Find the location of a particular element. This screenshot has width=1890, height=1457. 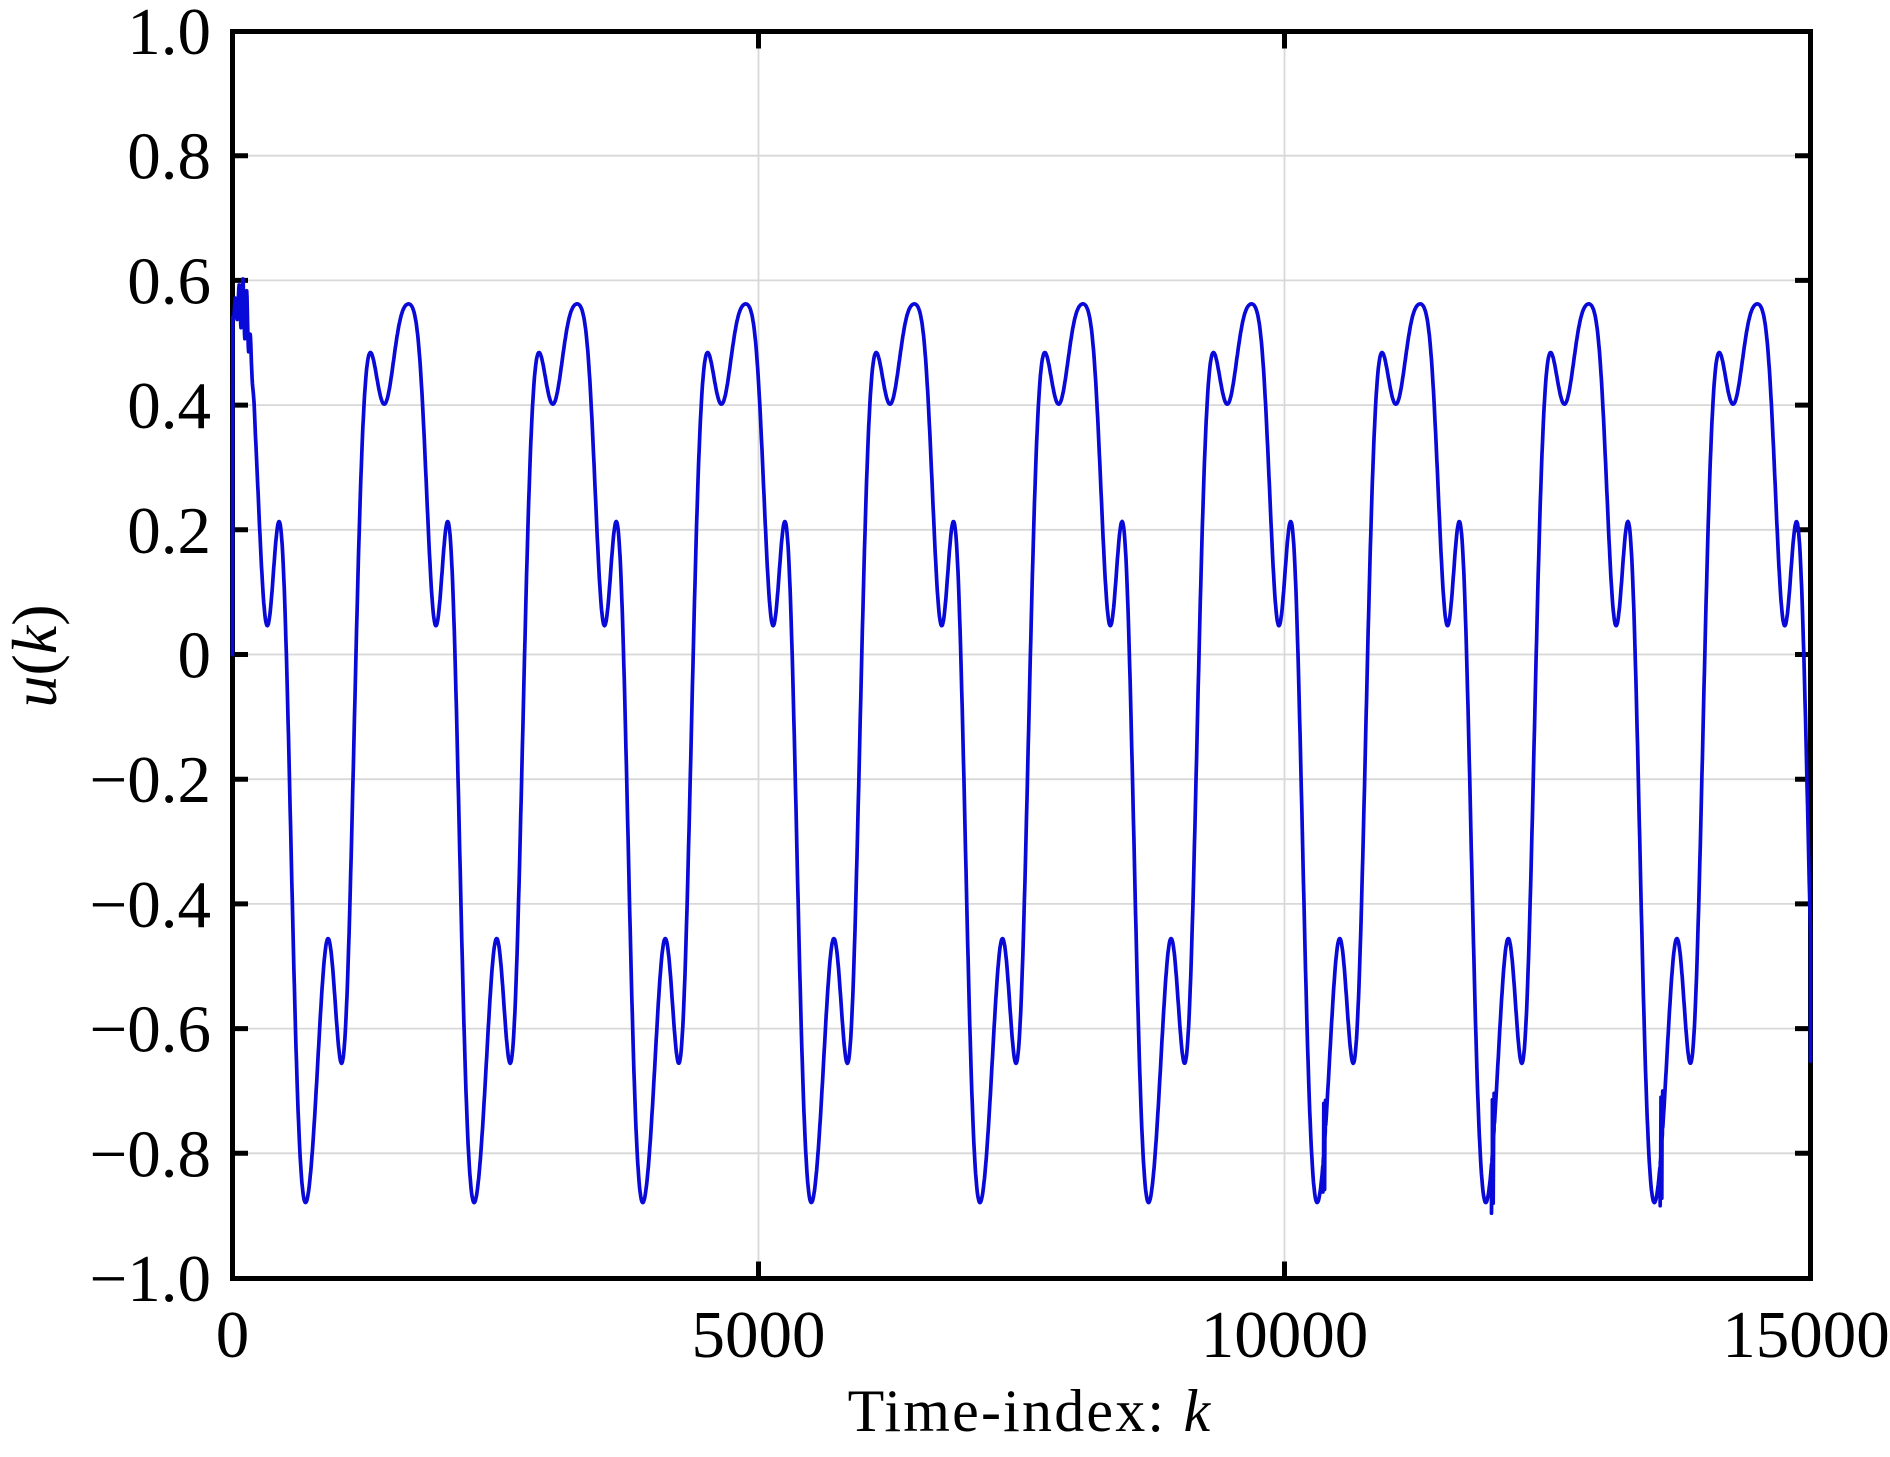

svg-text: 0.8 is located at coordinates (169, 157).